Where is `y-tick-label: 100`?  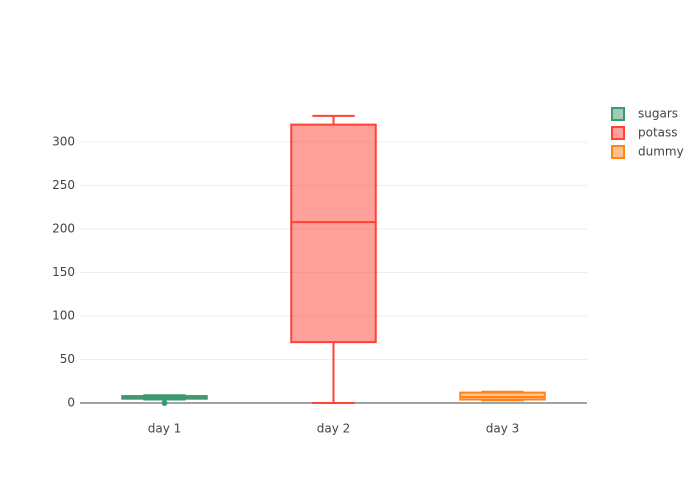
y-tick-label: 100 is located at coordinates (63, 316).